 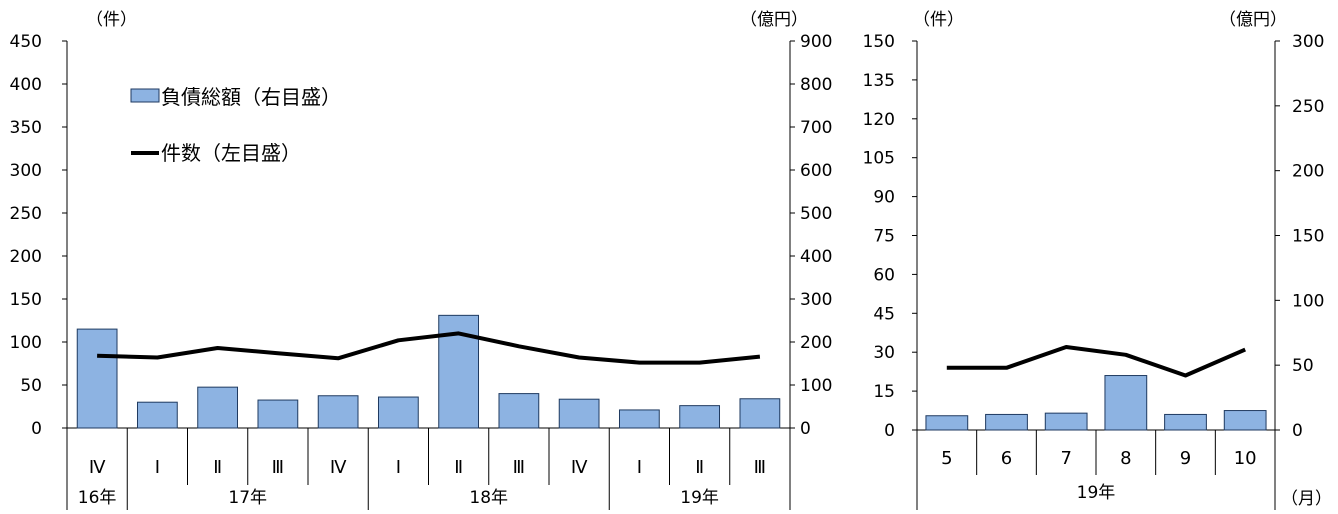 I want to click on left-tick-label: 105, so click(x=879, y=159).